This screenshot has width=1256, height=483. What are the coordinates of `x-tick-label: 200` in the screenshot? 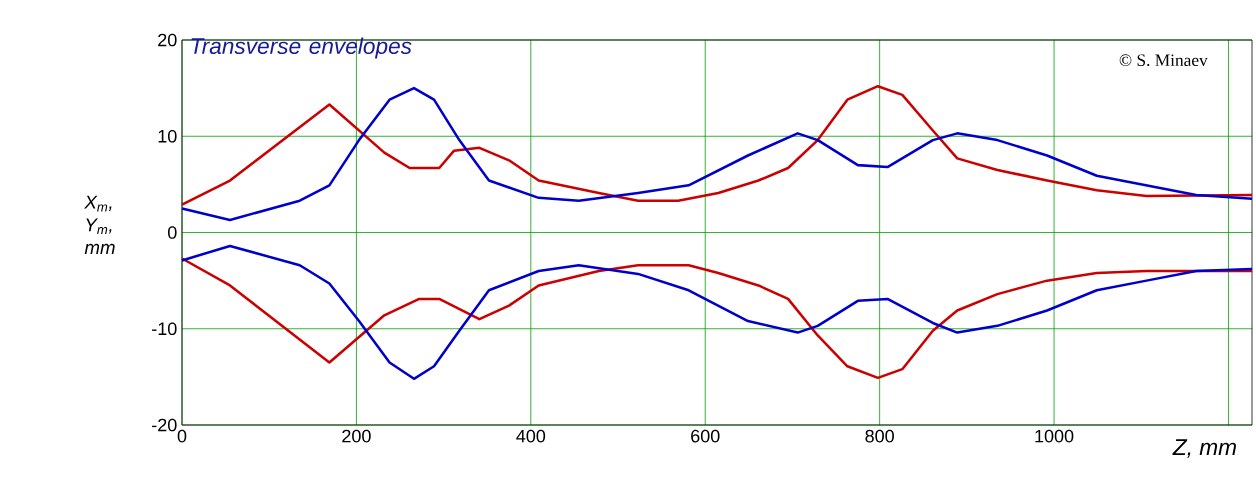 It's located at (356, 436).